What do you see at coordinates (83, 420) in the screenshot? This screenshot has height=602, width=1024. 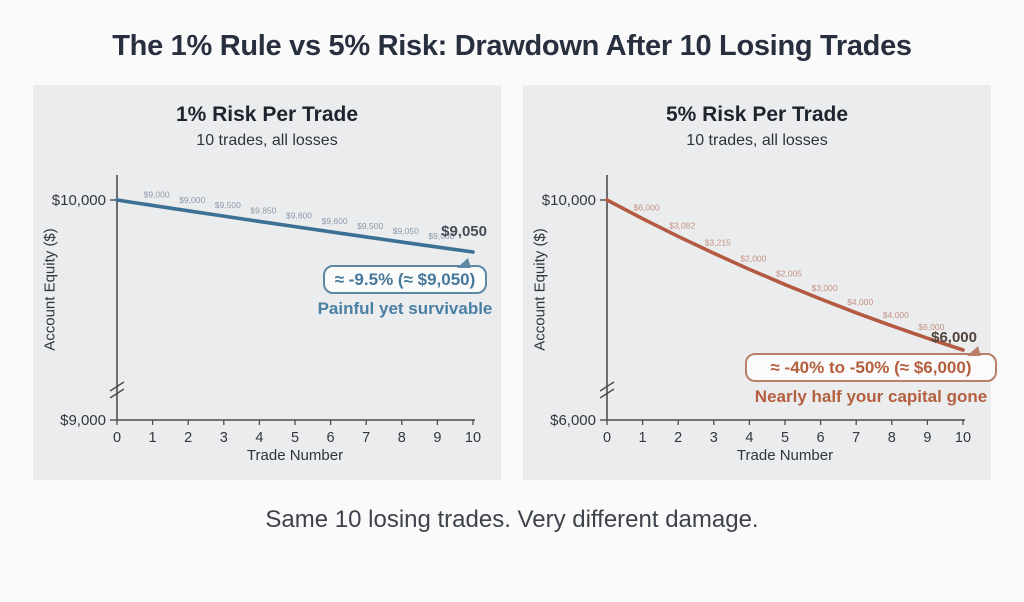 I see `y-tick-bottom: $9,000` at bounding box center [83, 420].